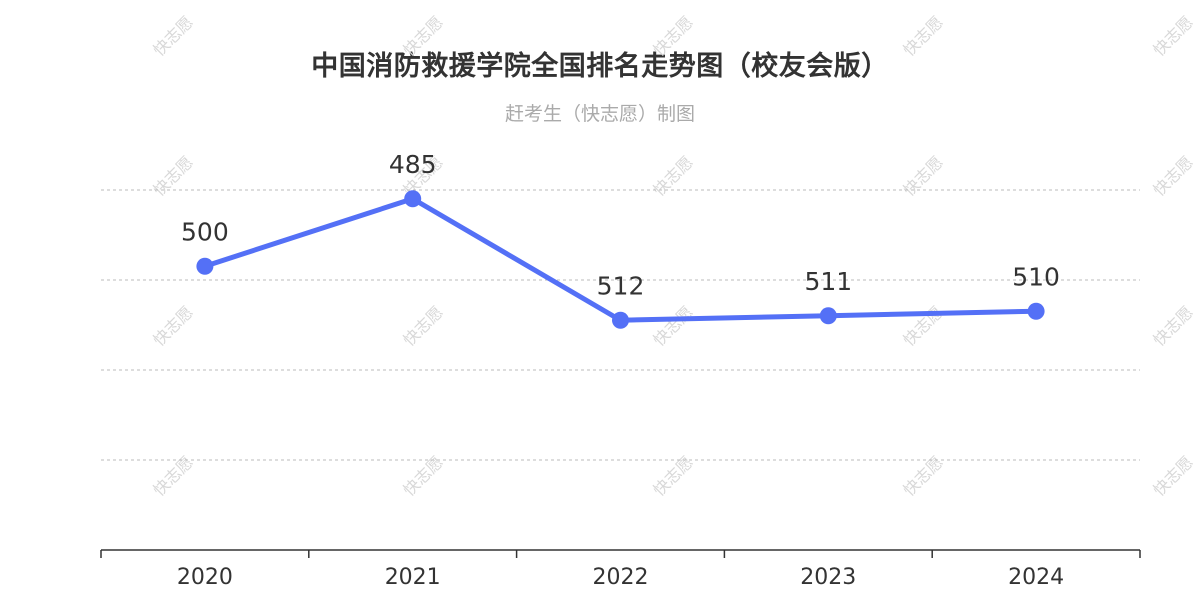 This screenshot has height=600, width=1200. What do you see at coordinates (621, 285) in the screenshot?
I see `data-label: 512` at bounding box center [621, 285].